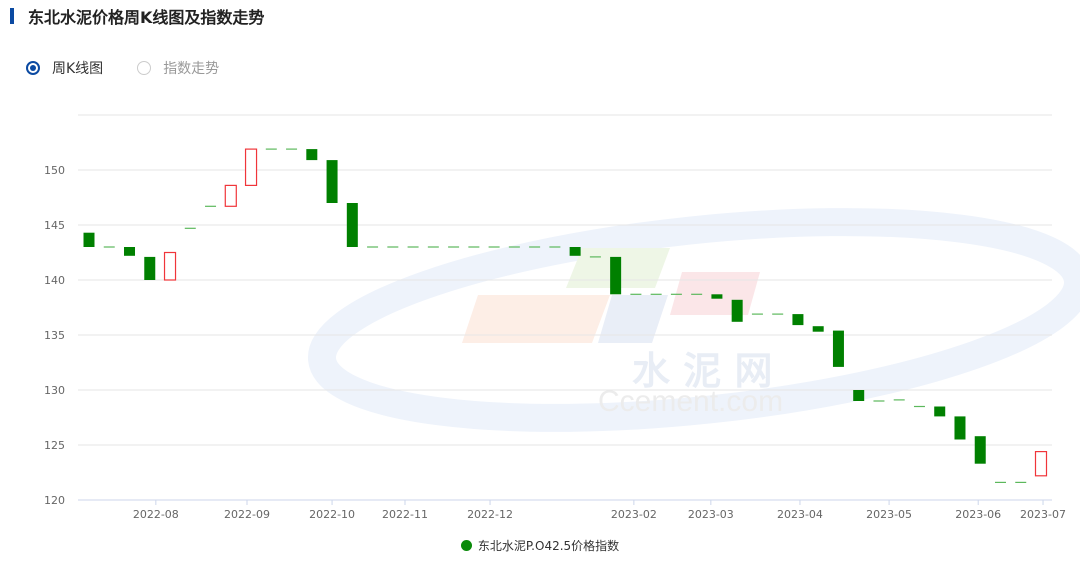  I want to click on legend-dot-icon, so click(466, 545).